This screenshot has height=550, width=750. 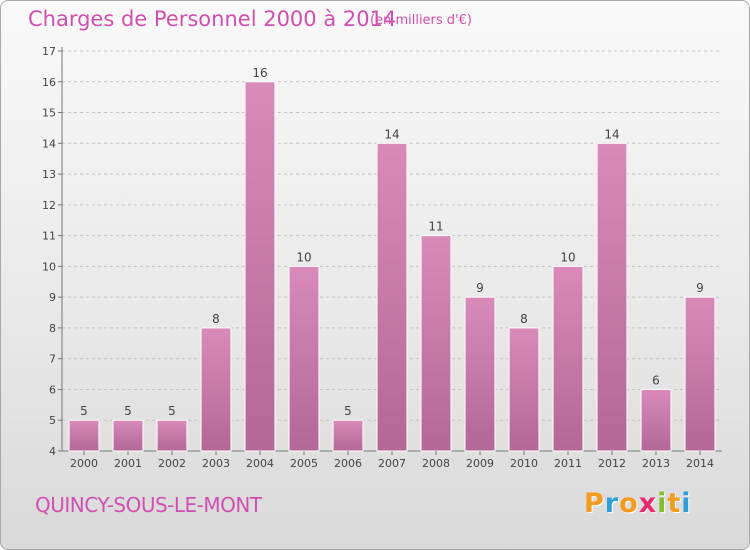 What do you see at coordinates (52, 297) in the screenshot?
I see `y-tick-label: 9` at bounding box center [52, 297].